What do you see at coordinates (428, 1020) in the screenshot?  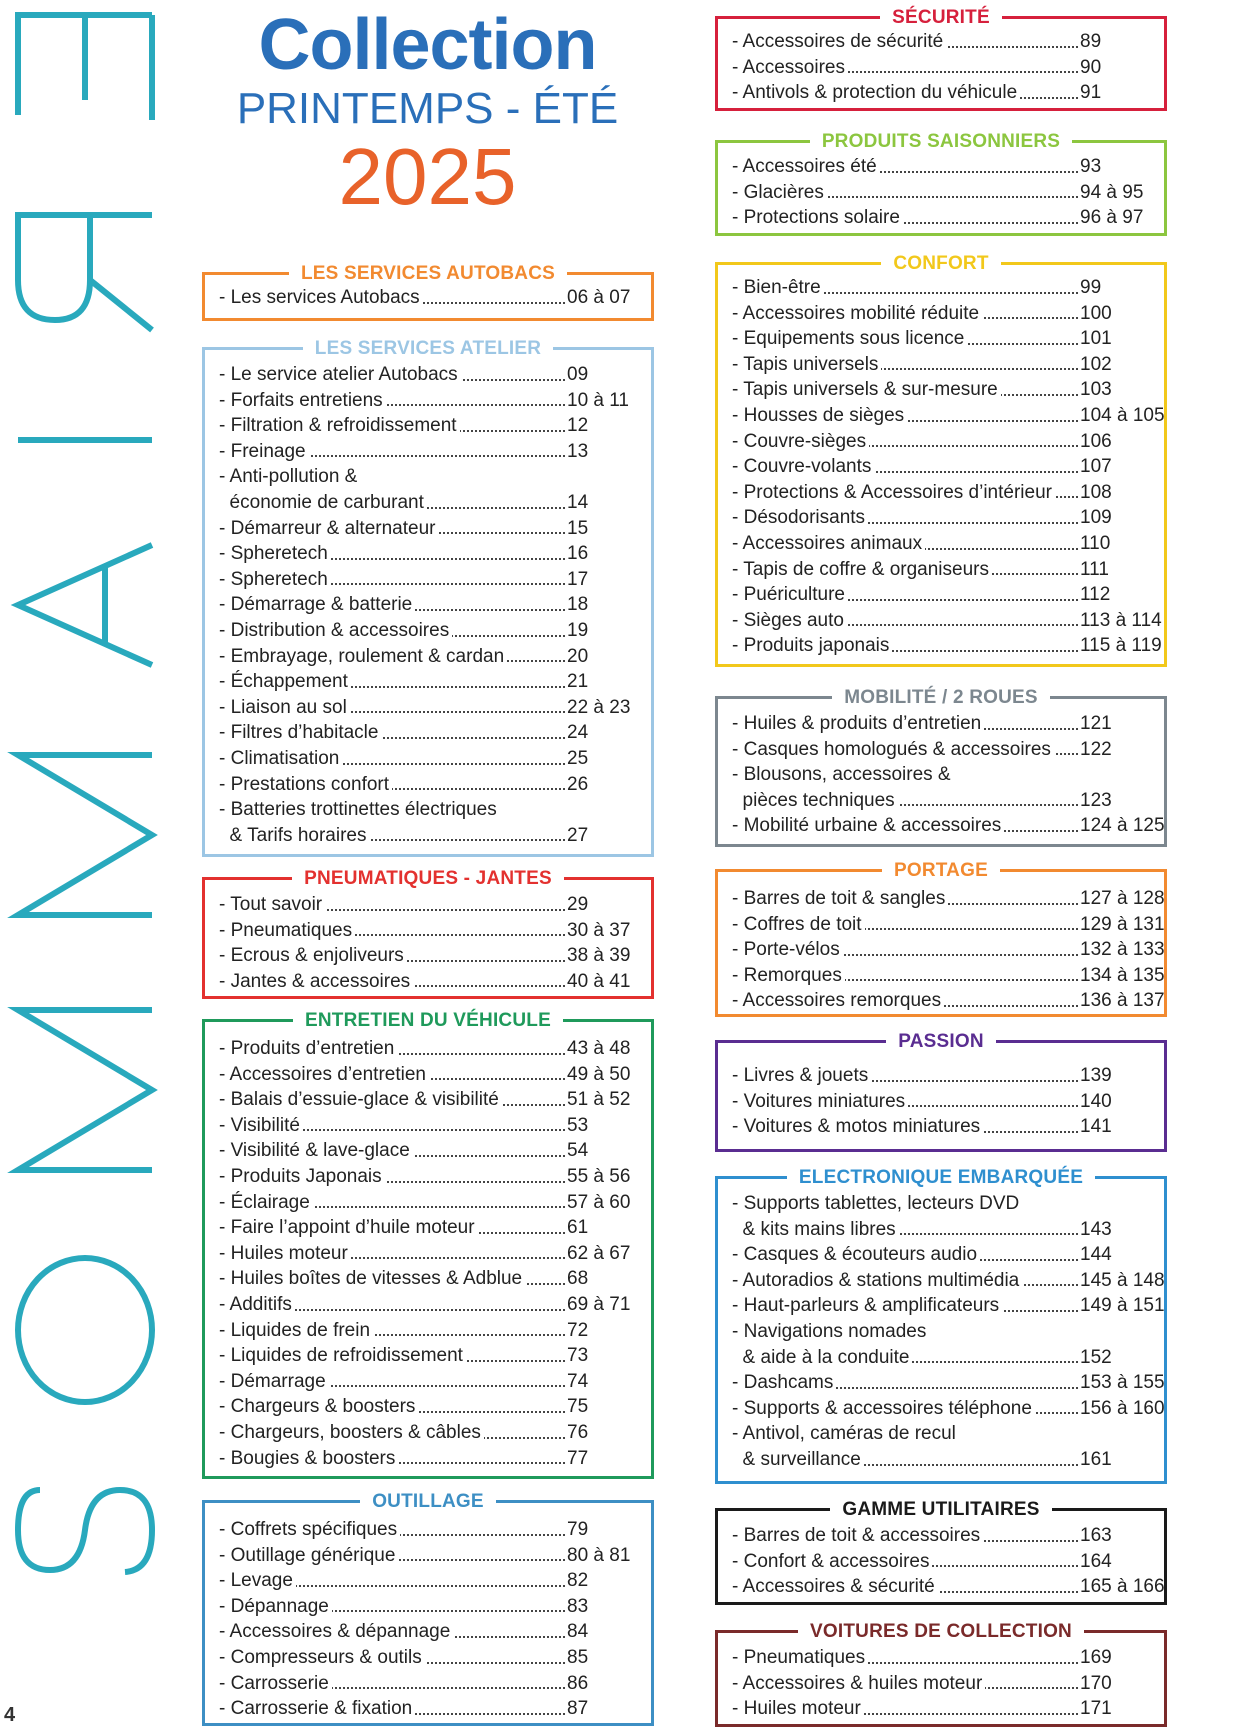 I see `section-title-text: ENTRETIEN DU VÉHICULE` at bounding box center [428, 1020].